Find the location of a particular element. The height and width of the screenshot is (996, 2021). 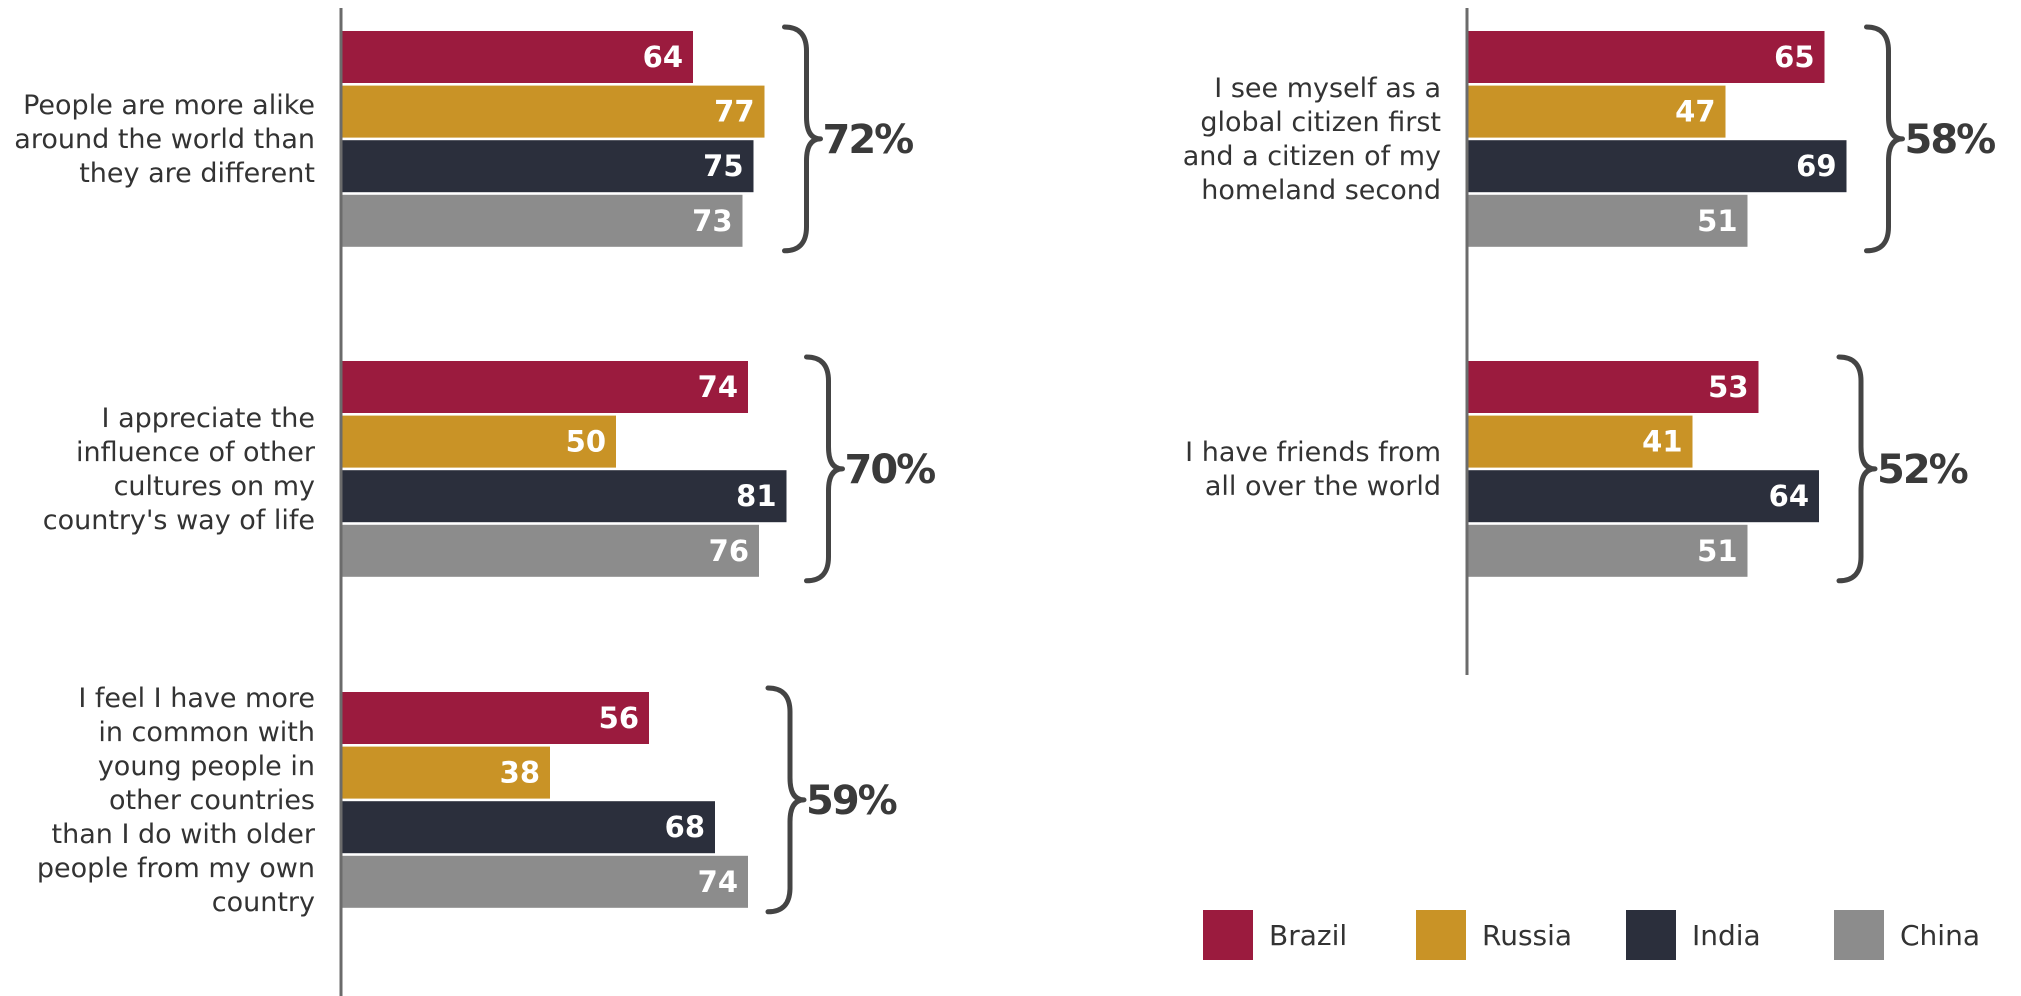

legend-swatch-china is located at coordinates (1859, 935).